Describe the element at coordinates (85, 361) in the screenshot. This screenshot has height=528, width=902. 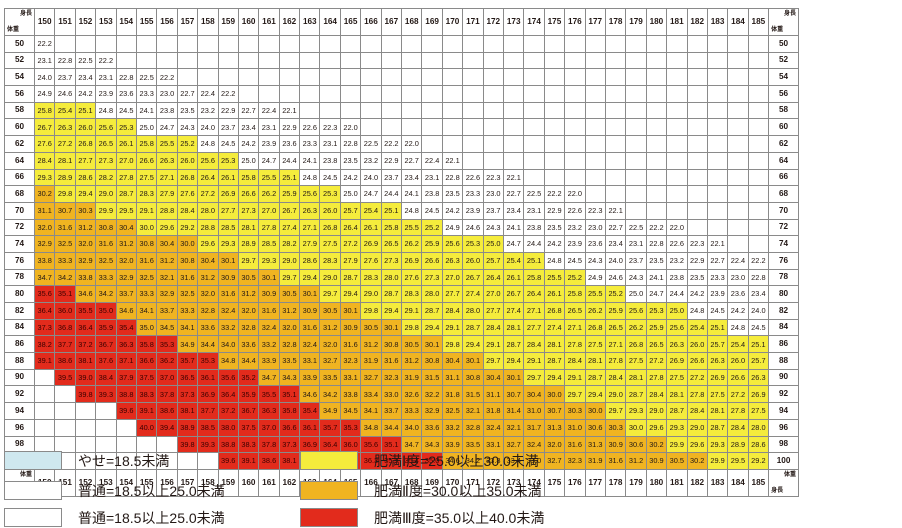
I see `bmi-cell: 38.1` at that location.